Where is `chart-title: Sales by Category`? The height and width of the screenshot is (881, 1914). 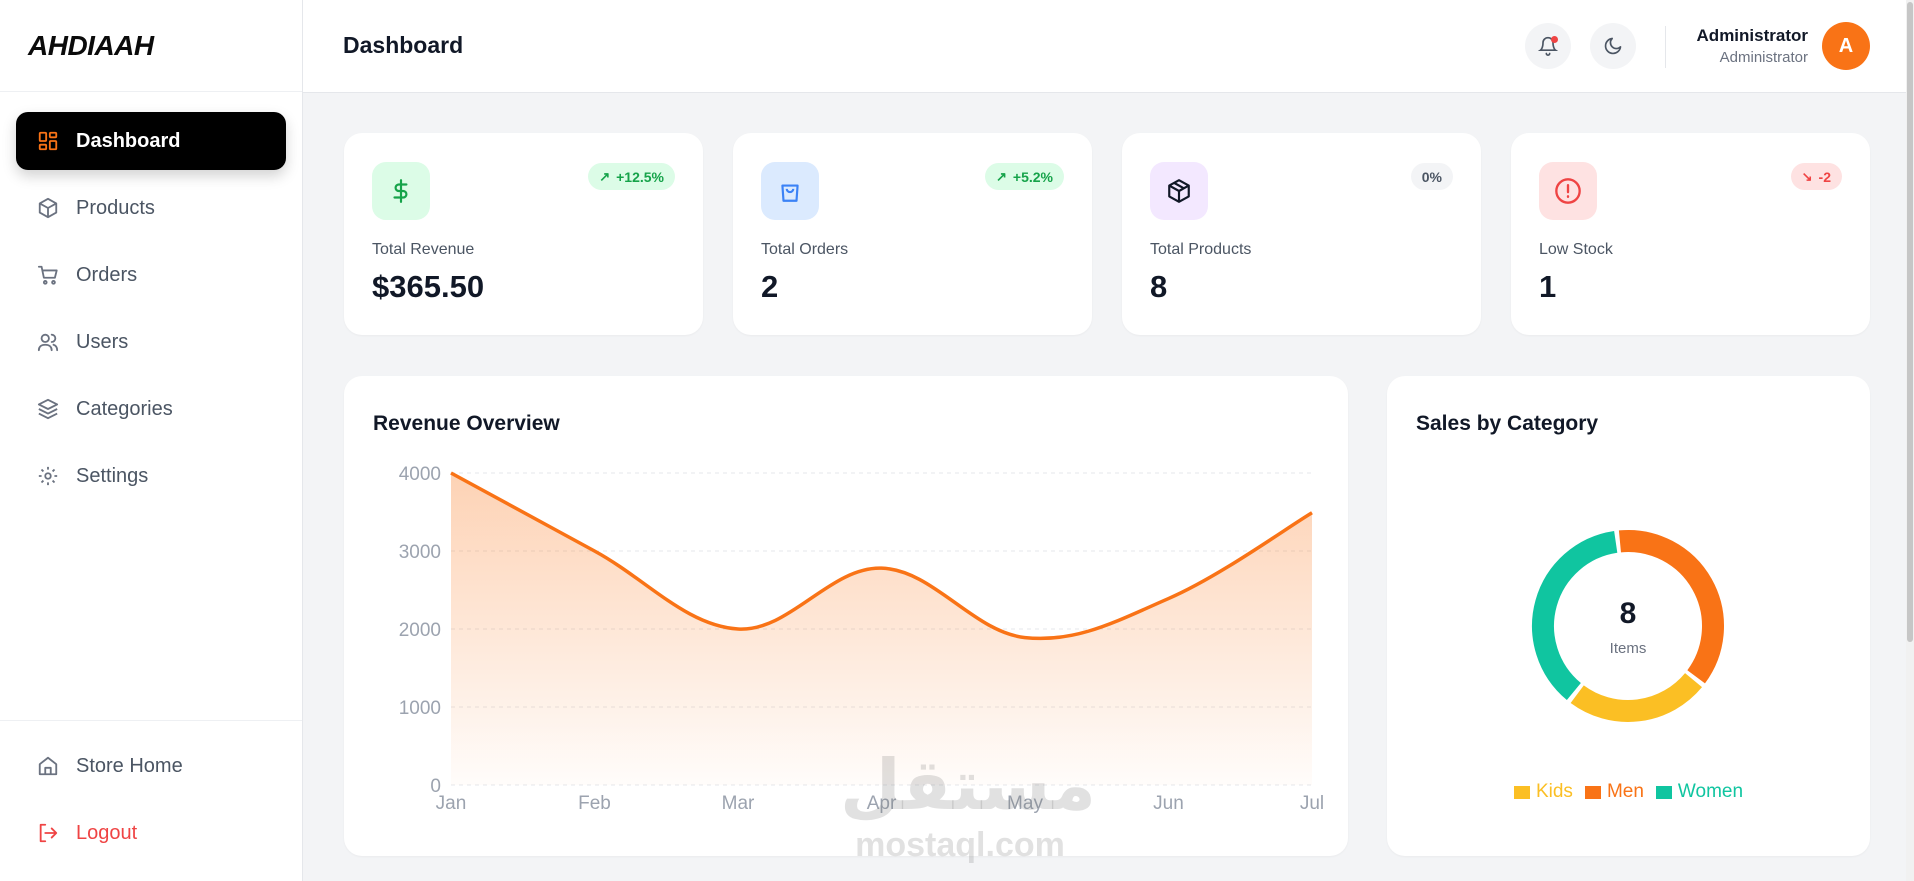
chart-title: Sales by Category is located at coordinates (1507, 423).